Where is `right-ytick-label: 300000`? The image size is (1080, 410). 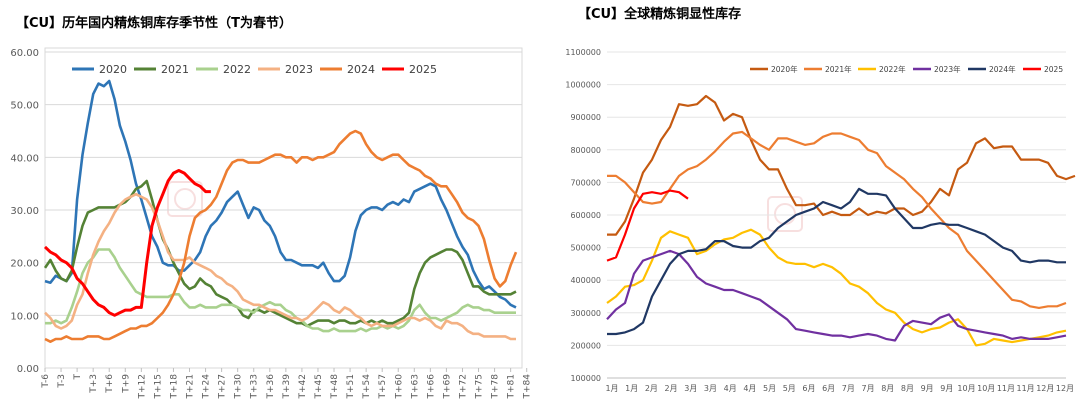 right-ytick-label: 300000 is located at coordinates (585, 313).